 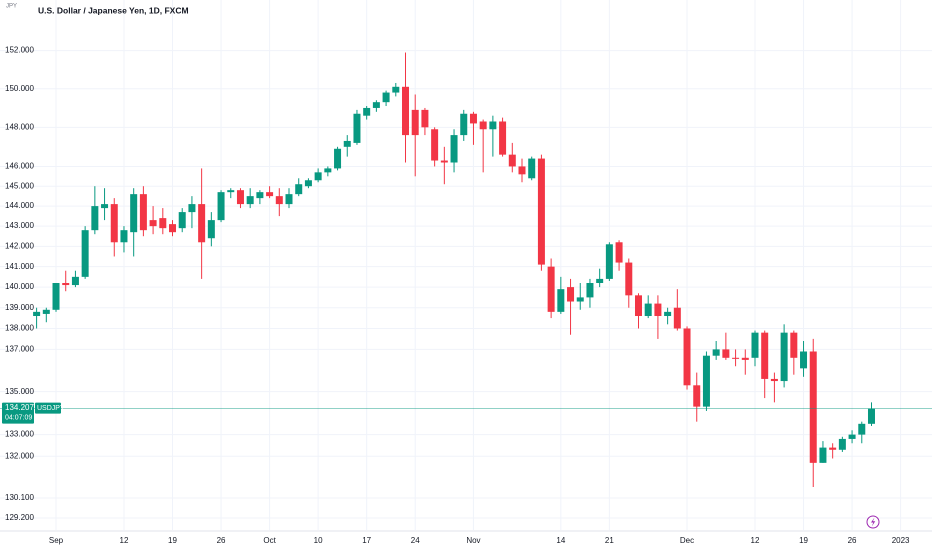 What do you see at coordinates (873, 522) in the screenshot?
I see `alert-icon` at bounding box center [873, 522].